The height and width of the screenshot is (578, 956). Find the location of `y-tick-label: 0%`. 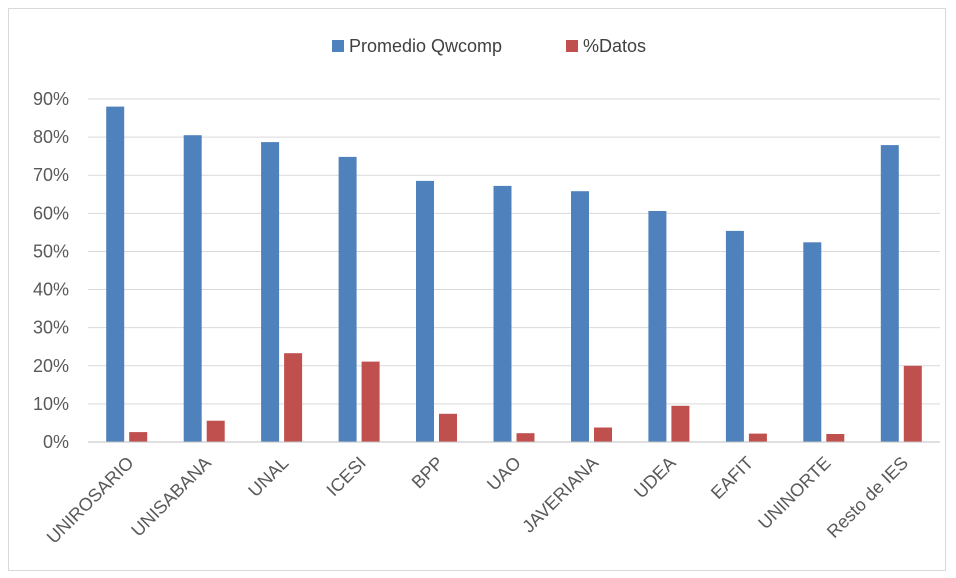

y-tick-label: 0% is located at coordinates (56, 442).